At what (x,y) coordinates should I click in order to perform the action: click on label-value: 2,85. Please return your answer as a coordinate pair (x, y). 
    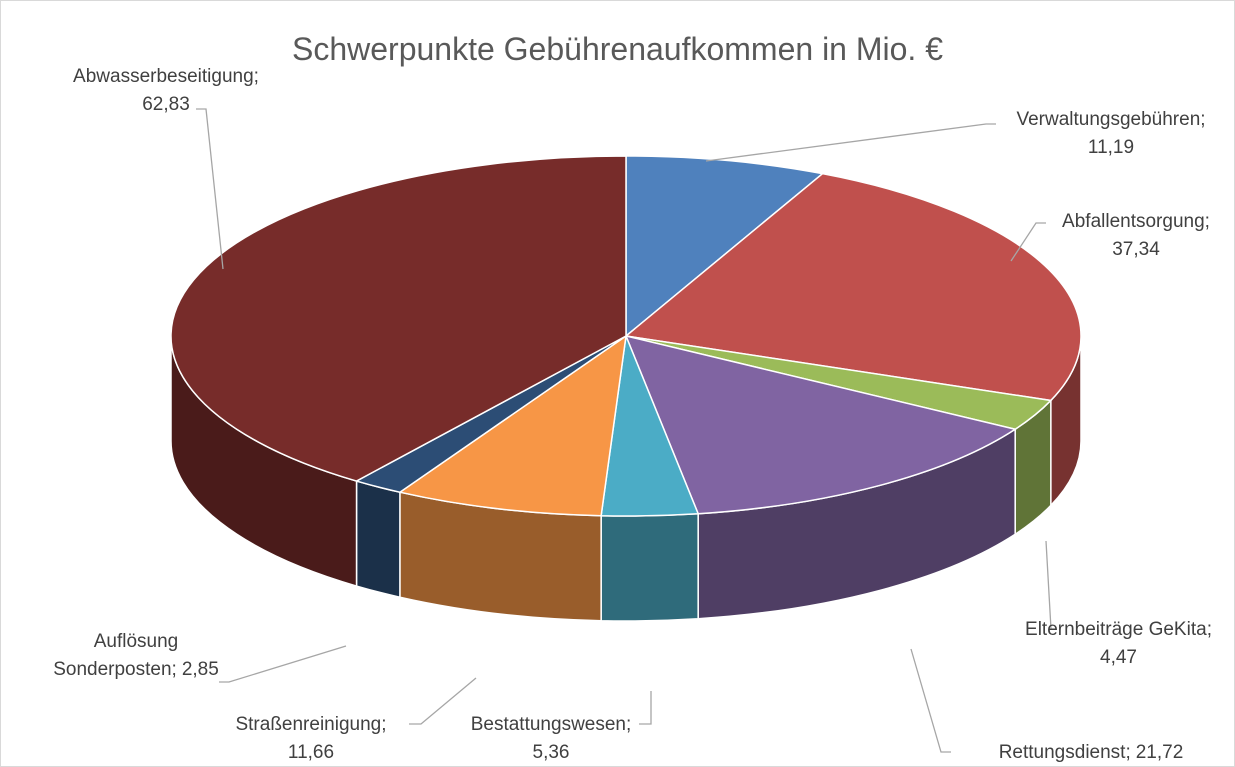
    Looking at the image, I should click on (200, 669).